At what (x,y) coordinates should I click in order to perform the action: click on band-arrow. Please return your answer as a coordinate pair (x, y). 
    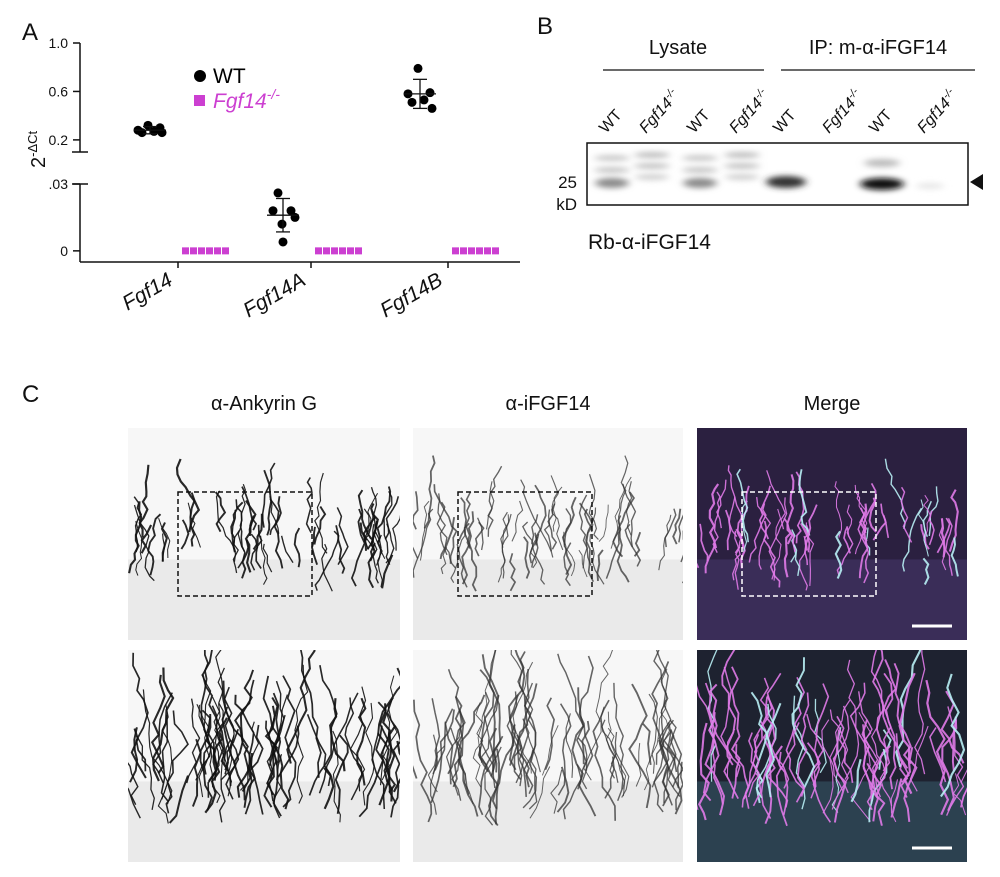
    Looking at the image, I should click on (976, 182).